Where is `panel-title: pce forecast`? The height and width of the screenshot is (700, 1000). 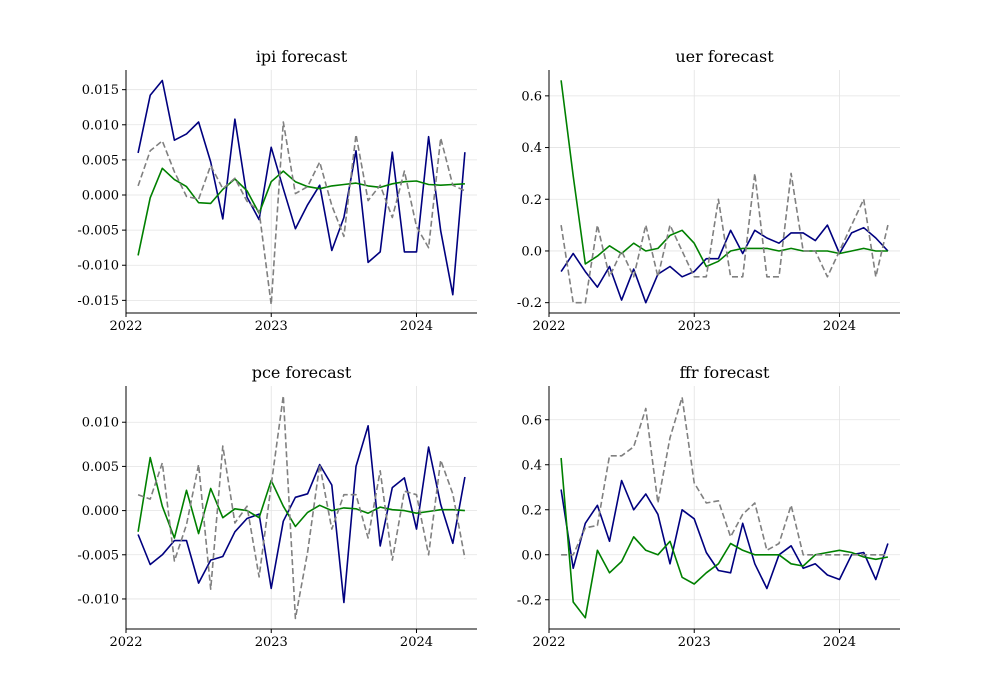
panel-title: pce forecast is located at coordinates (302, 372).